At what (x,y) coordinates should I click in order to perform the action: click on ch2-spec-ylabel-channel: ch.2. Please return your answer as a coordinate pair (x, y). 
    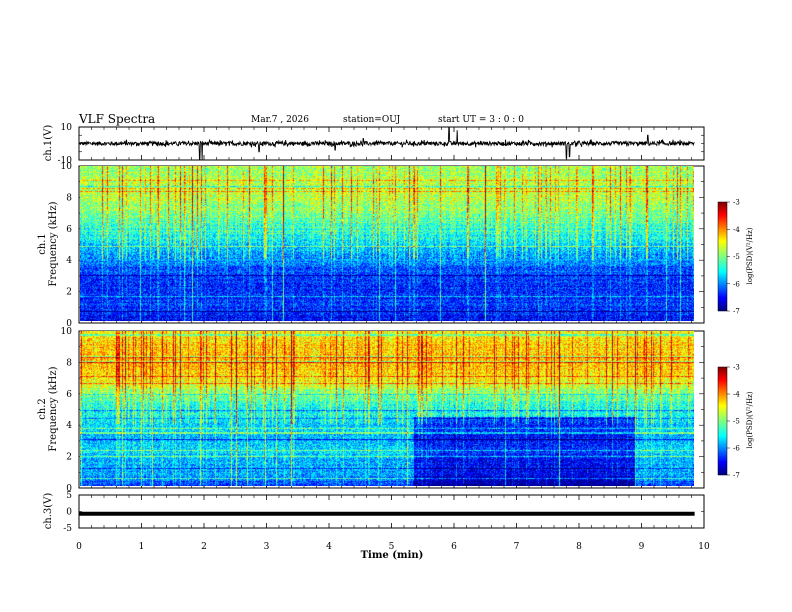
    Looking at the image, I should click on (42, 409).